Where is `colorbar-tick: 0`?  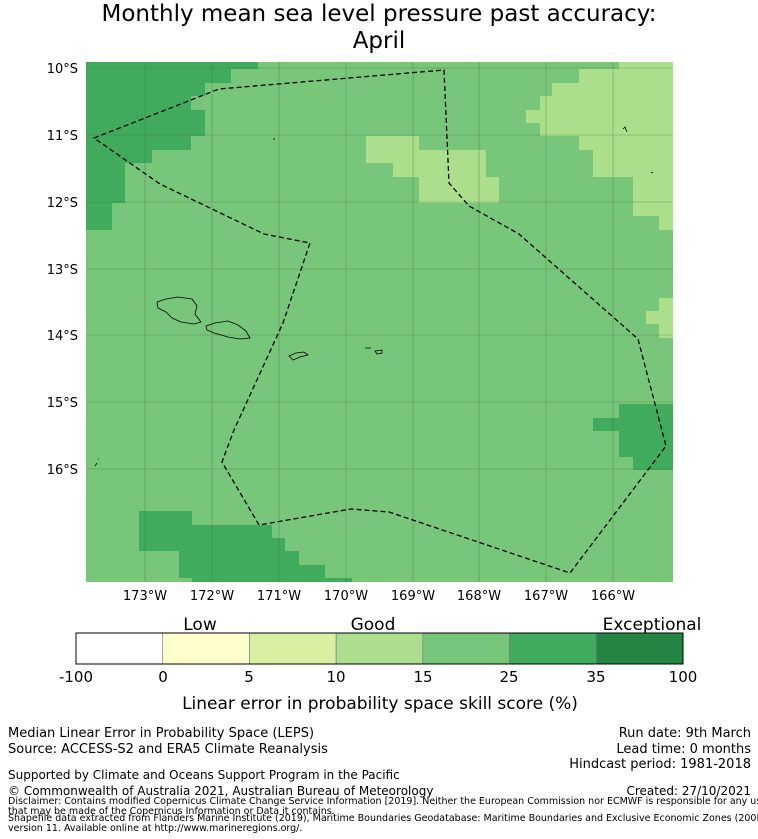 colorbar-tick: 0 is located at coordinates (163, 677).